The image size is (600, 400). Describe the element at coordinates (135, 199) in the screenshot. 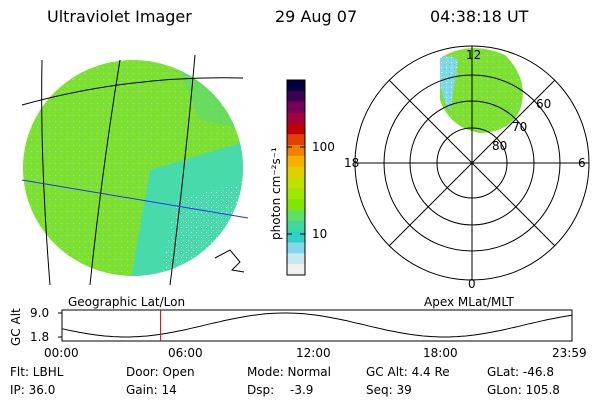

I see `meridian-line` at that location.